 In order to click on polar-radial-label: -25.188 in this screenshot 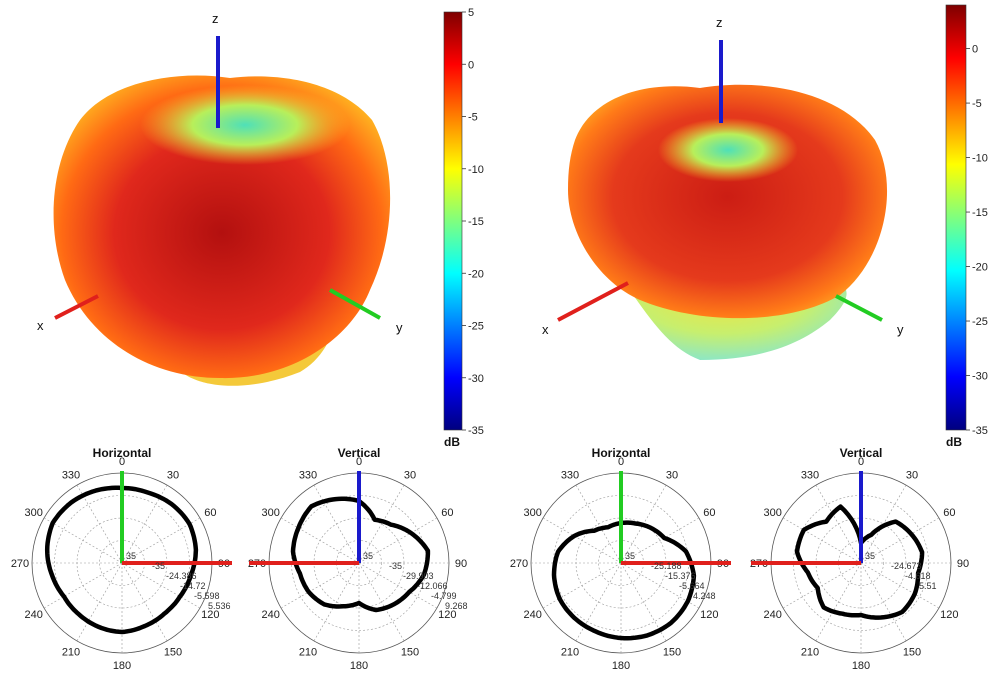, I will do `click(666, 566)`.